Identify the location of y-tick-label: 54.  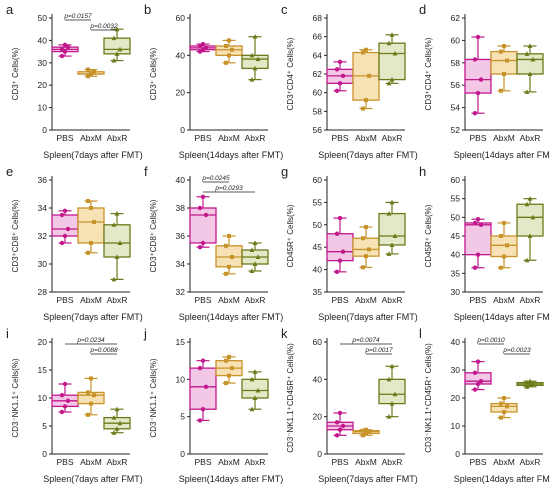
(456, 108).